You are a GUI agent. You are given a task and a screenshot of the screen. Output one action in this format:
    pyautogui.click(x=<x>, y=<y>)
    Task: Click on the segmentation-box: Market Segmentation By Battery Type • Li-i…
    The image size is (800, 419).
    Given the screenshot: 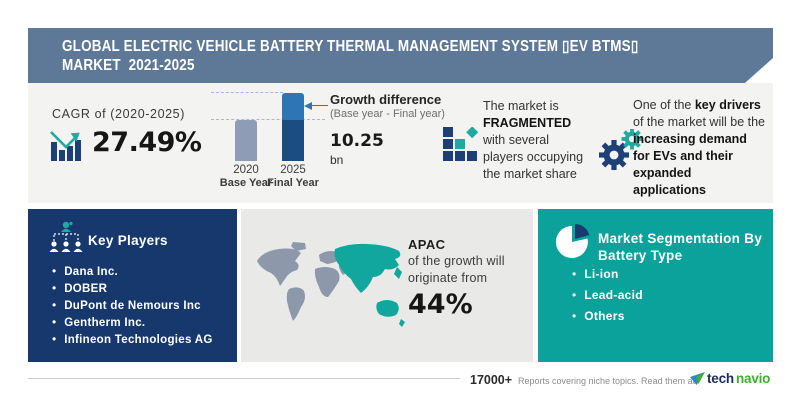 What is the action you would take?
    pyautogui.click(x=655, y=285)
    